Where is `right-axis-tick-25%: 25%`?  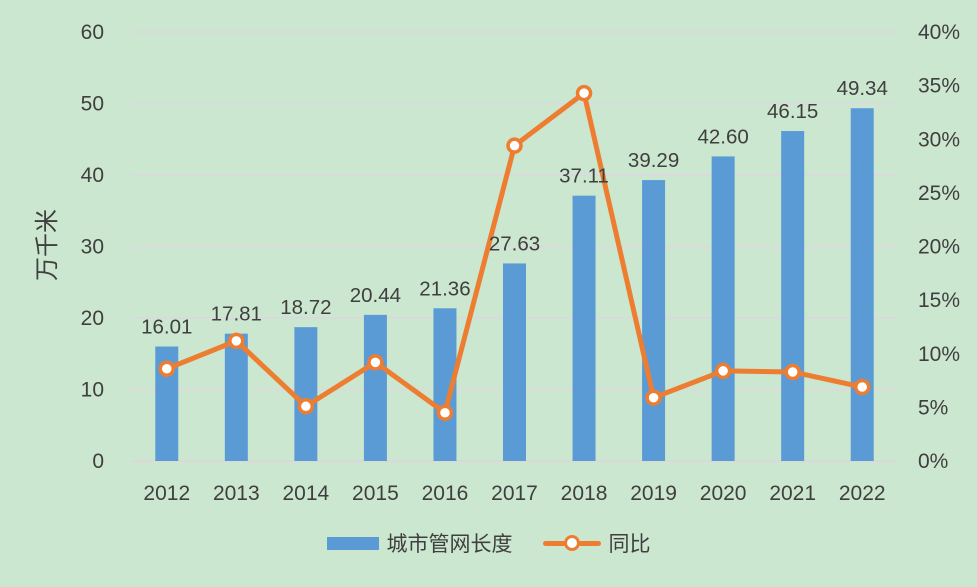
right-axis-tick-25%: 25% is located at coordinates (939, 193).